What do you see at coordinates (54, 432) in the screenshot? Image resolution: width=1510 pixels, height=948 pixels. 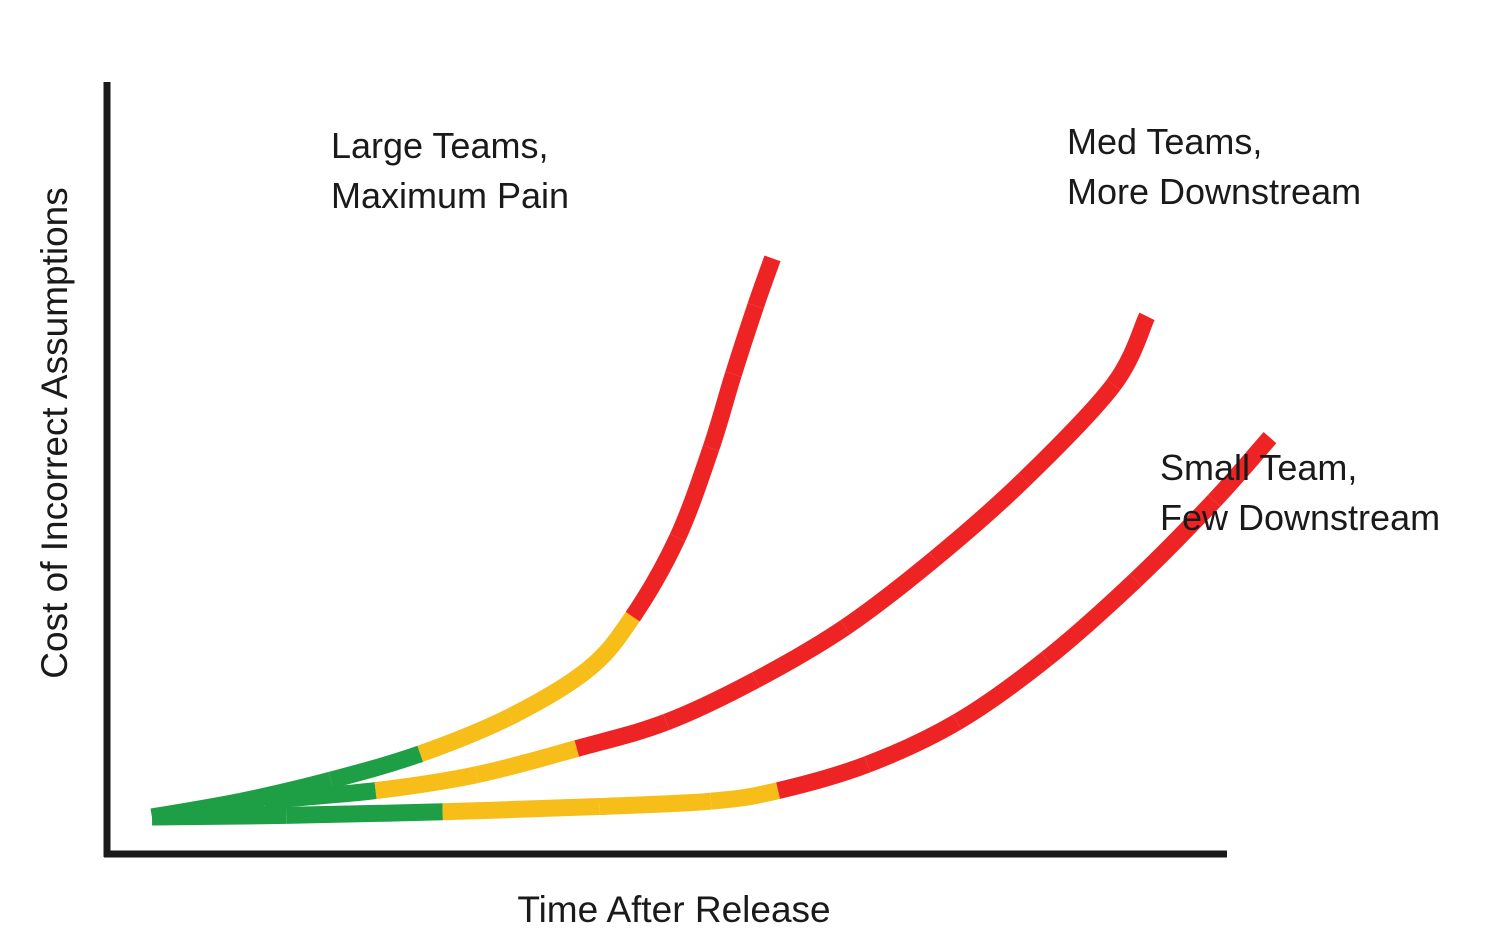 I see `y-axis-label: Cost of Incorrect Assumptions` at bounding box center [54, 432].